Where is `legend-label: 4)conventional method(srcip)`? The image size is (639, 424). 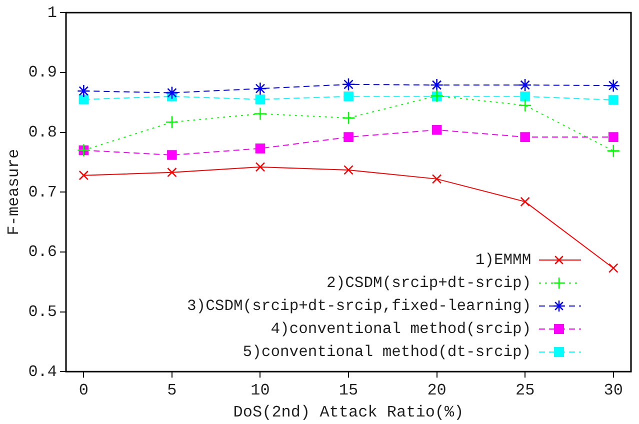 legend-label: 4)conventional method(srcip) is located at coordinates (401, 329).